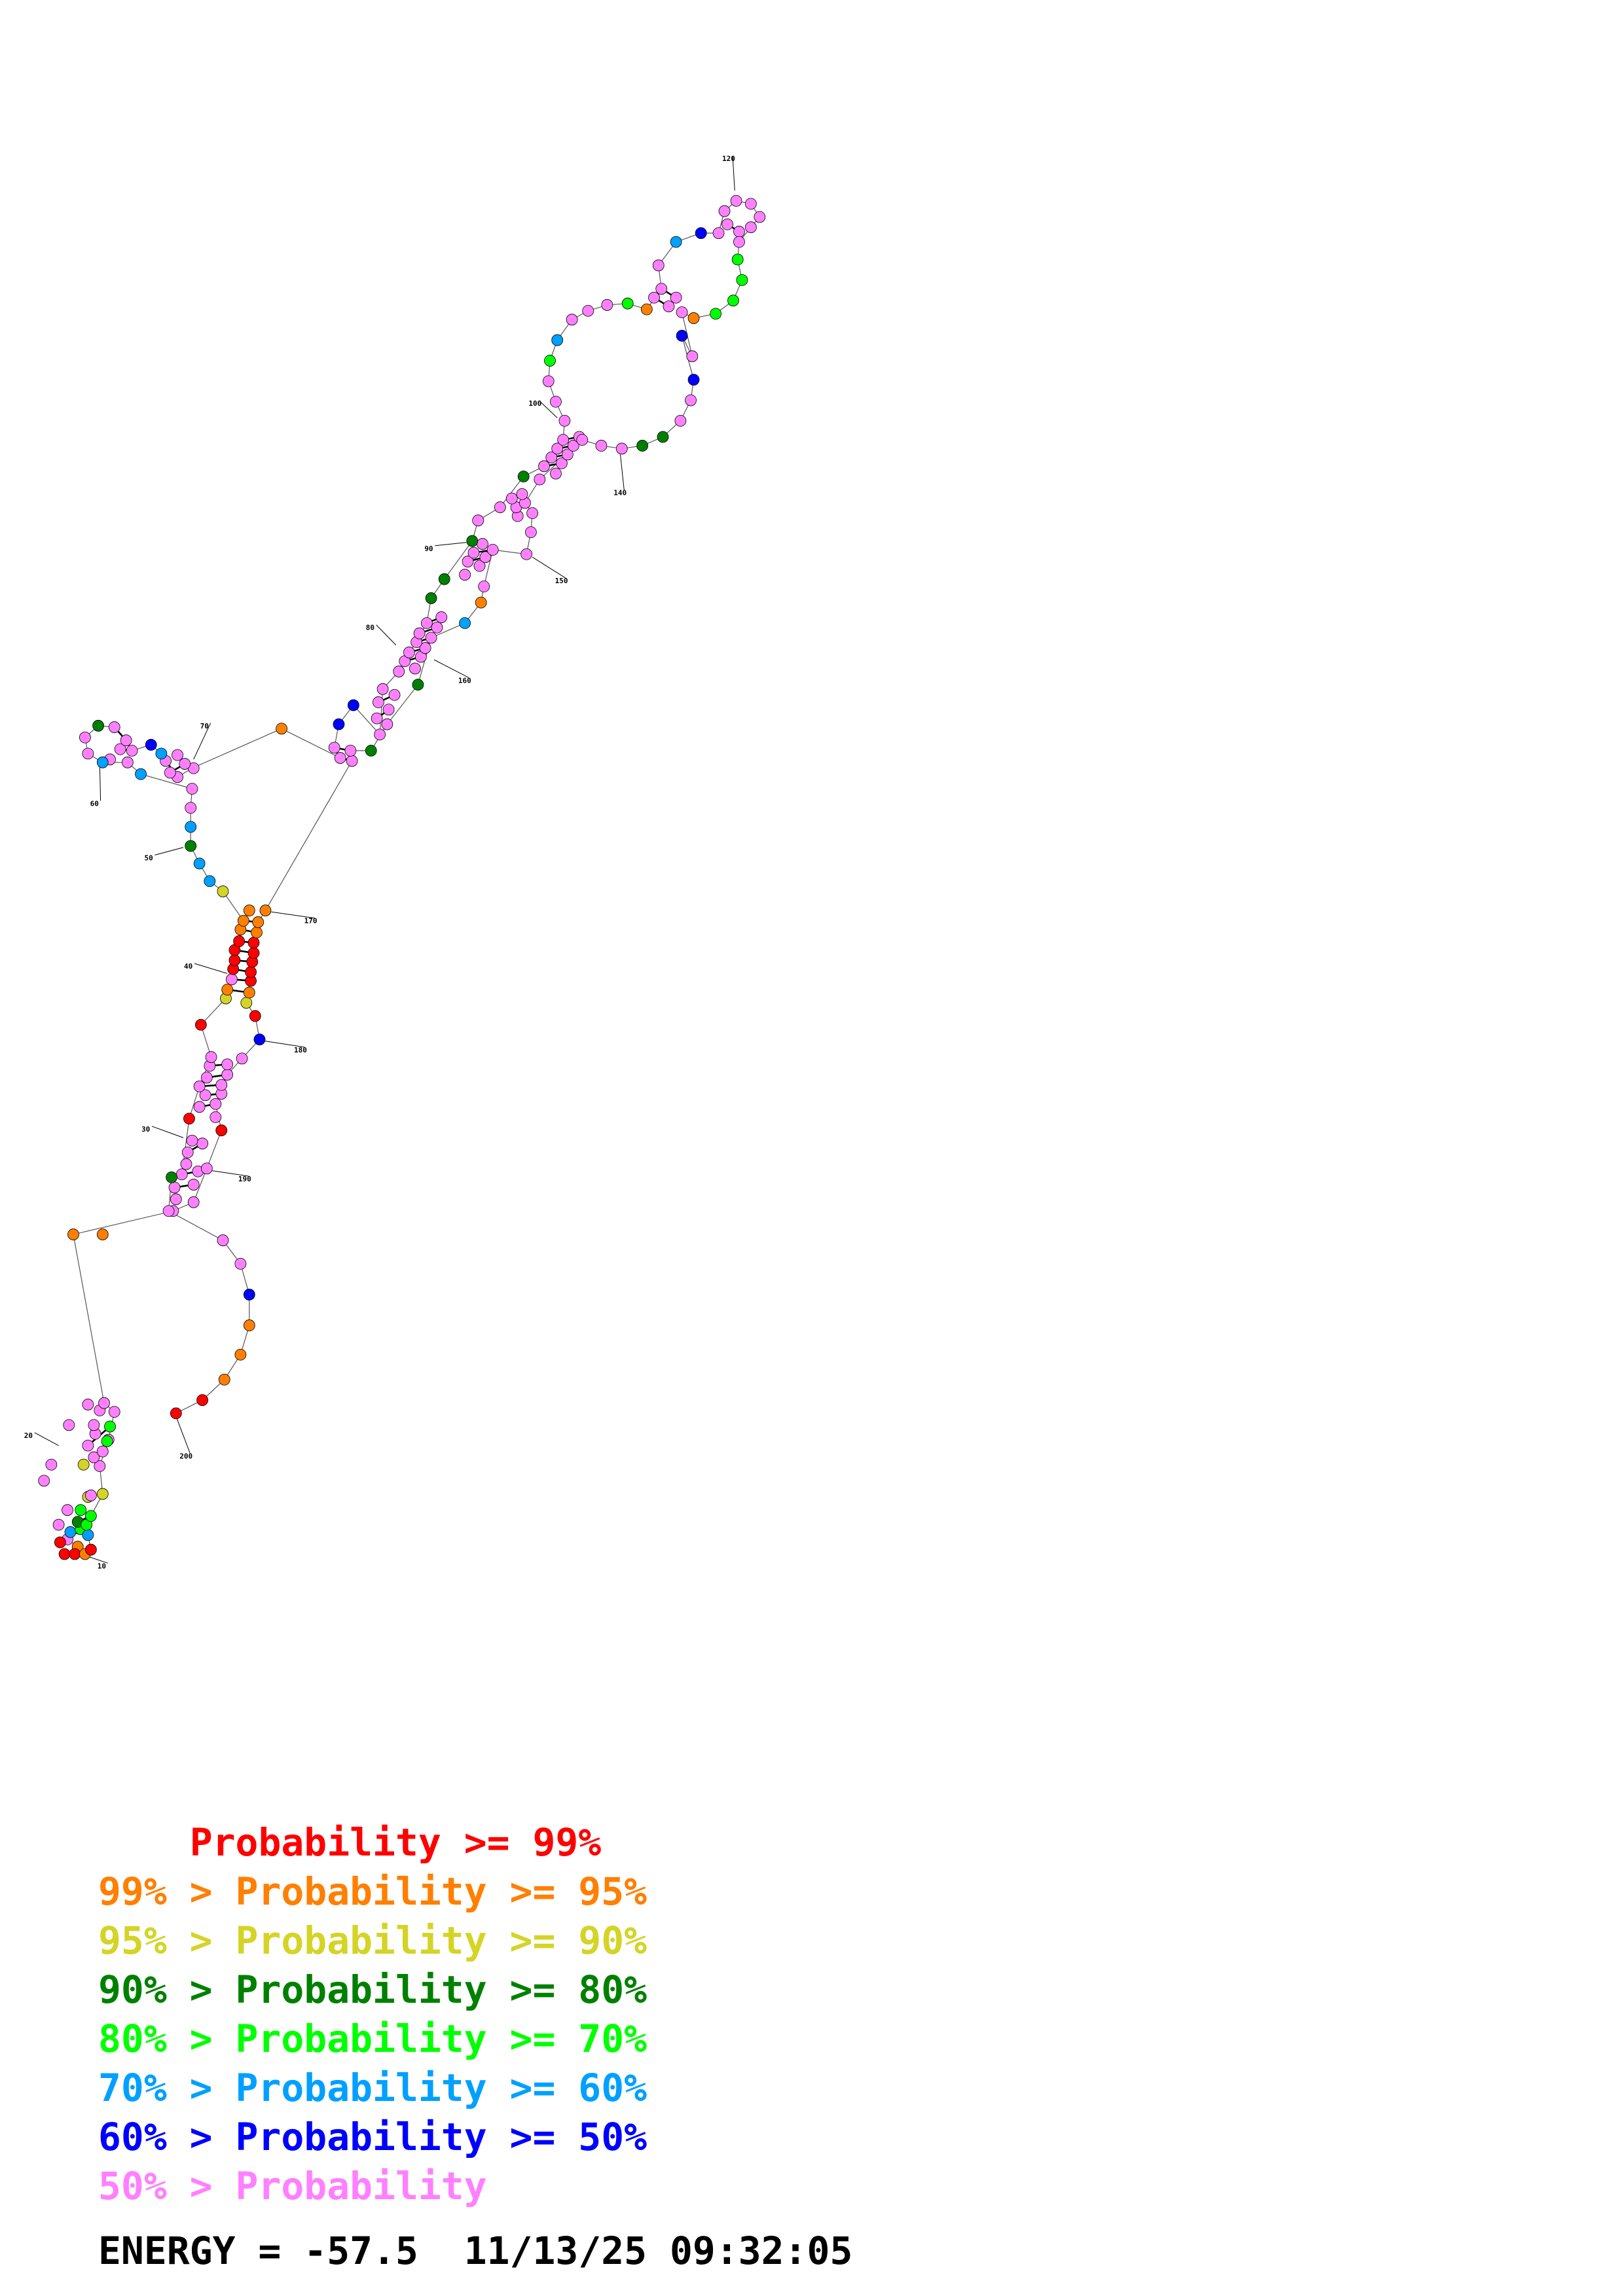  What do you see at coordinates (658, 2251) in the screenshot?
I see `timestamp: 11/13/25 09:32:05` at bounding box center [658, 2251].